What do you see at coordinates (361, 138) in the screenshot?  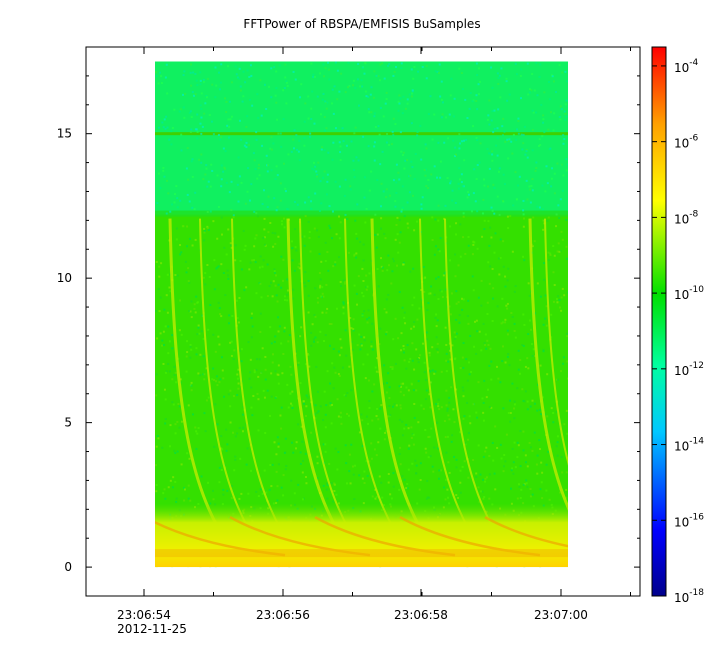 I see `upper-band` at bounding box center [361, 138].